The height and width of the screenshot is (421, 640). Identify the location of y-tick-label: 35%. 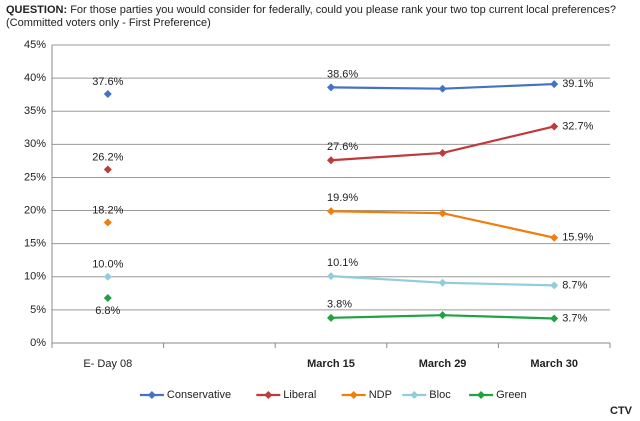
(35, 111).